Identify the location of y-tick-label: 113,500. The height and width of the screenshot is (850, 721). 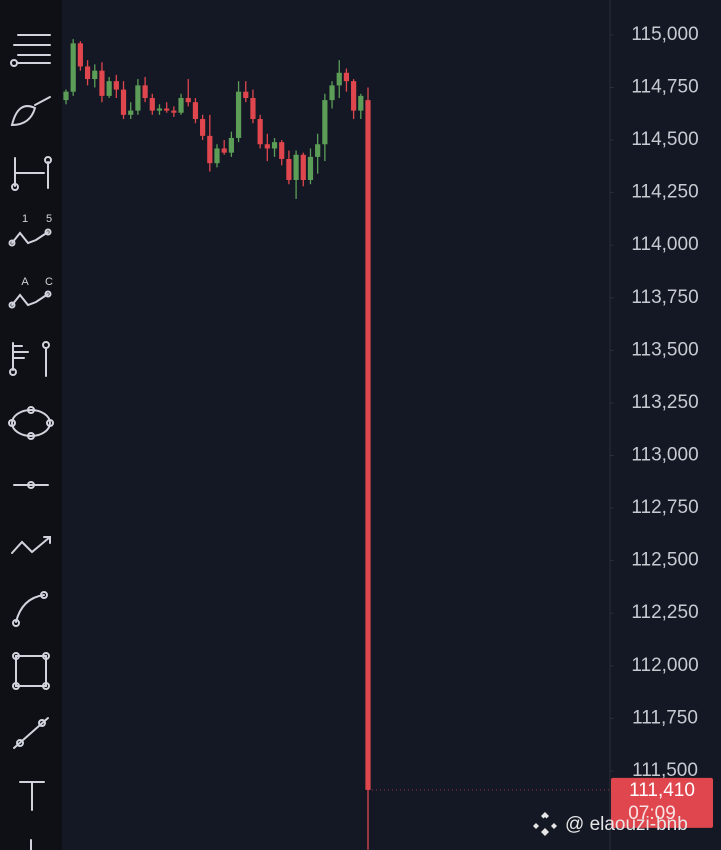
(664, 349).